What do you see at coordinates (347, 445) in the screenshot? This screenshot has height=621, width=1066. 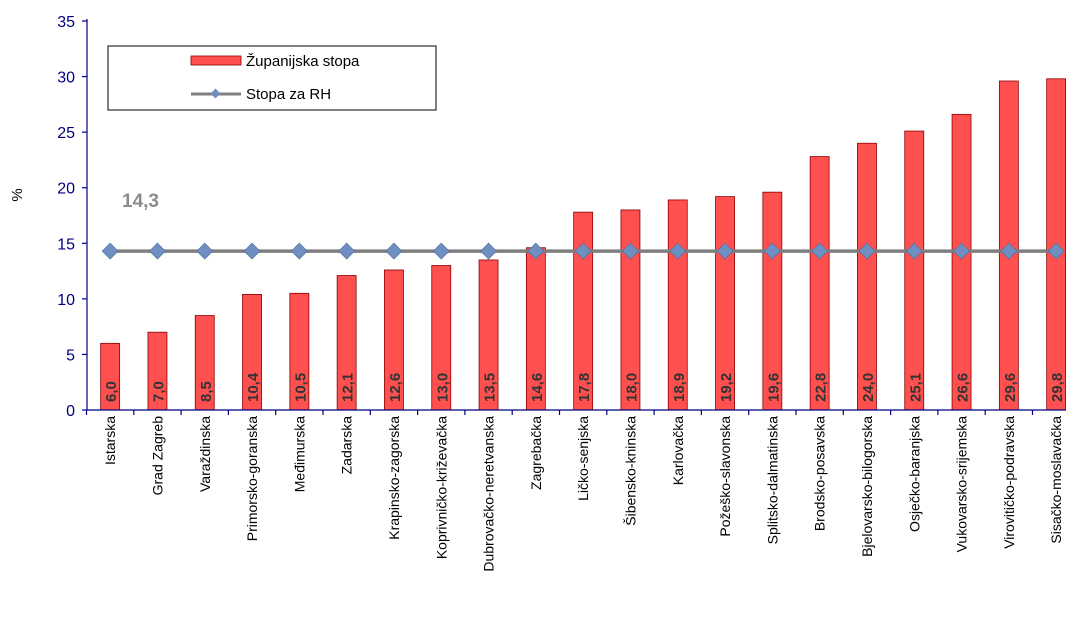 I see `category-label-6: Zadarska` at bounding box center [347, 445].